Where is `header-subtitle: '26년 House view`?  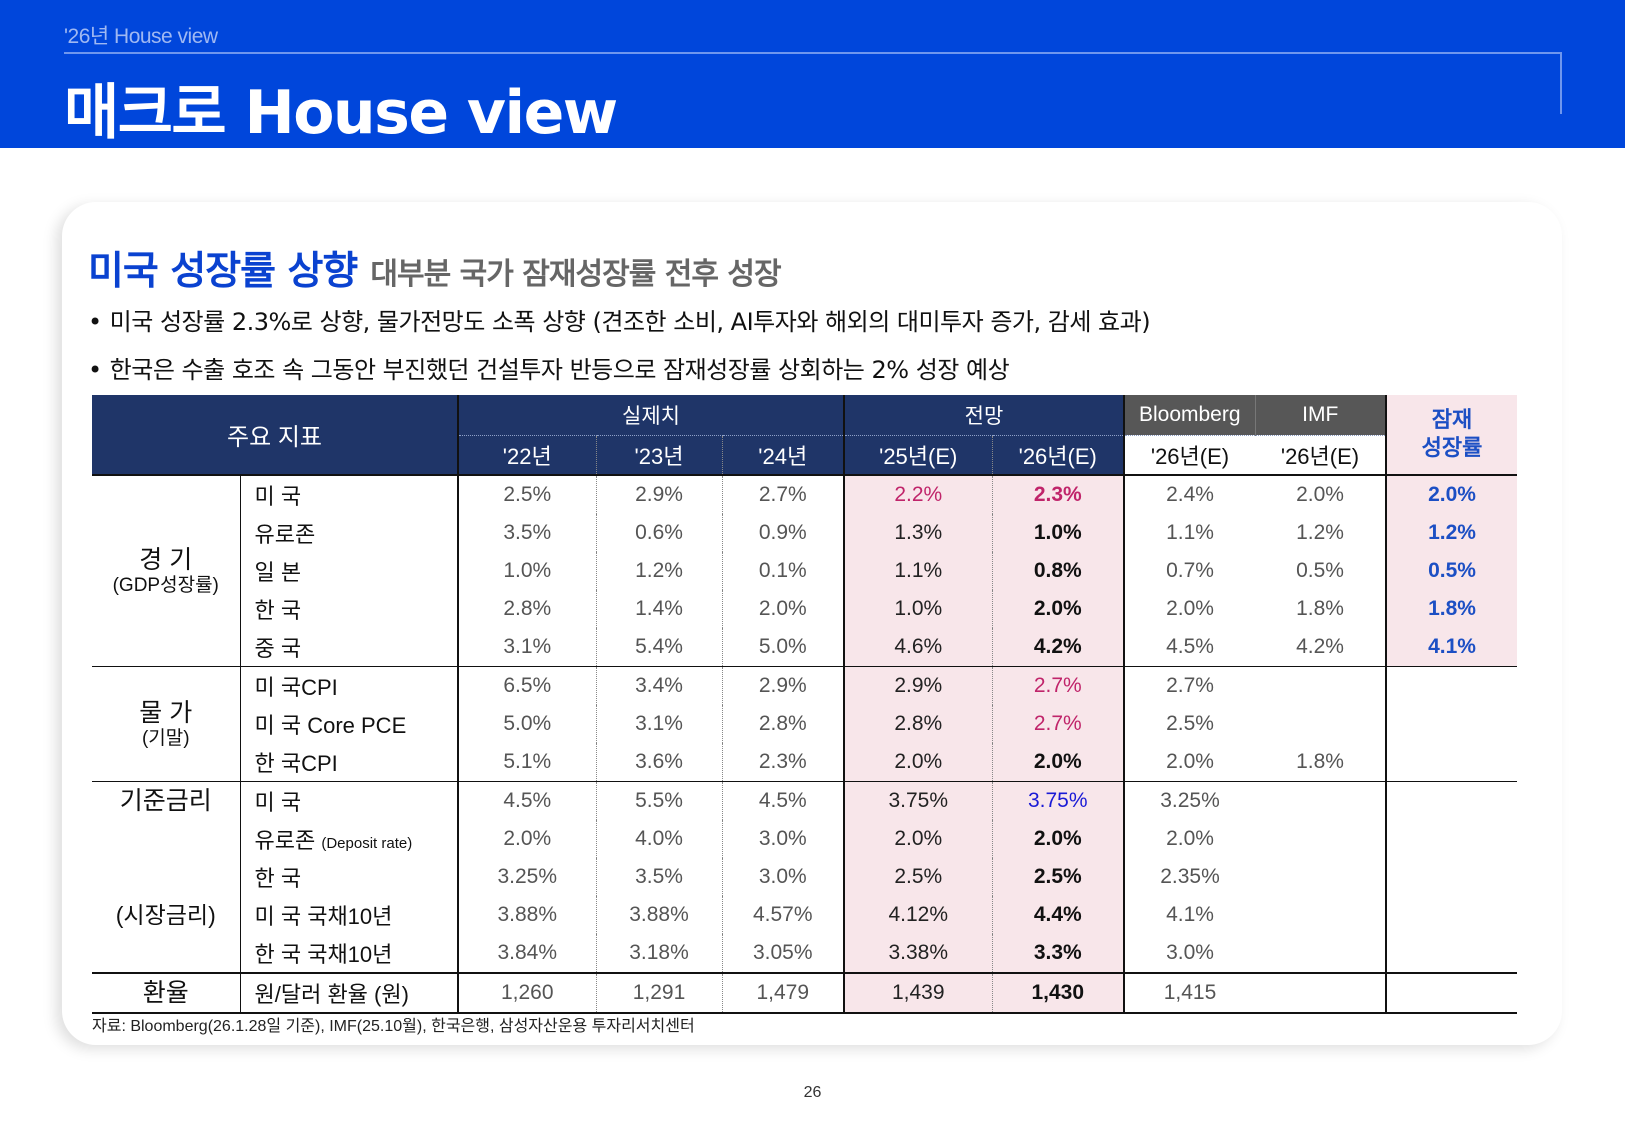
header-subtitle: '26년 House view is located at coordinates (141, 36).